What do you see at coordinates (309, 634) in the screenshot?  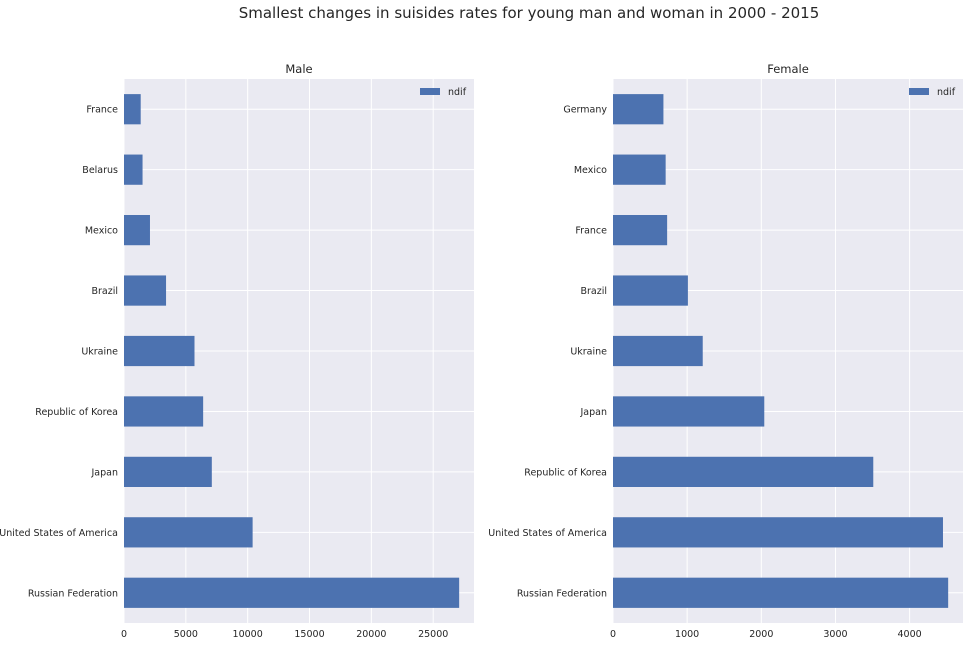 I see `male-xtick-label: 15000` at bounding box center [309, 634].